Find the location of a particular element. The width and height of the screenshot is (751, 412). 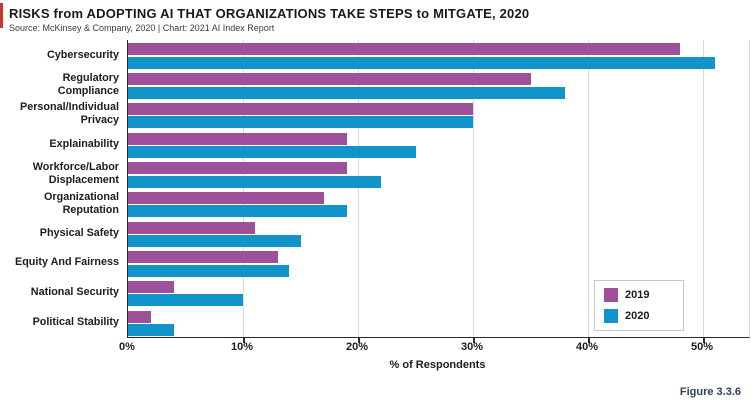

category-label: Political Stability is located at coordinates (75, 321).